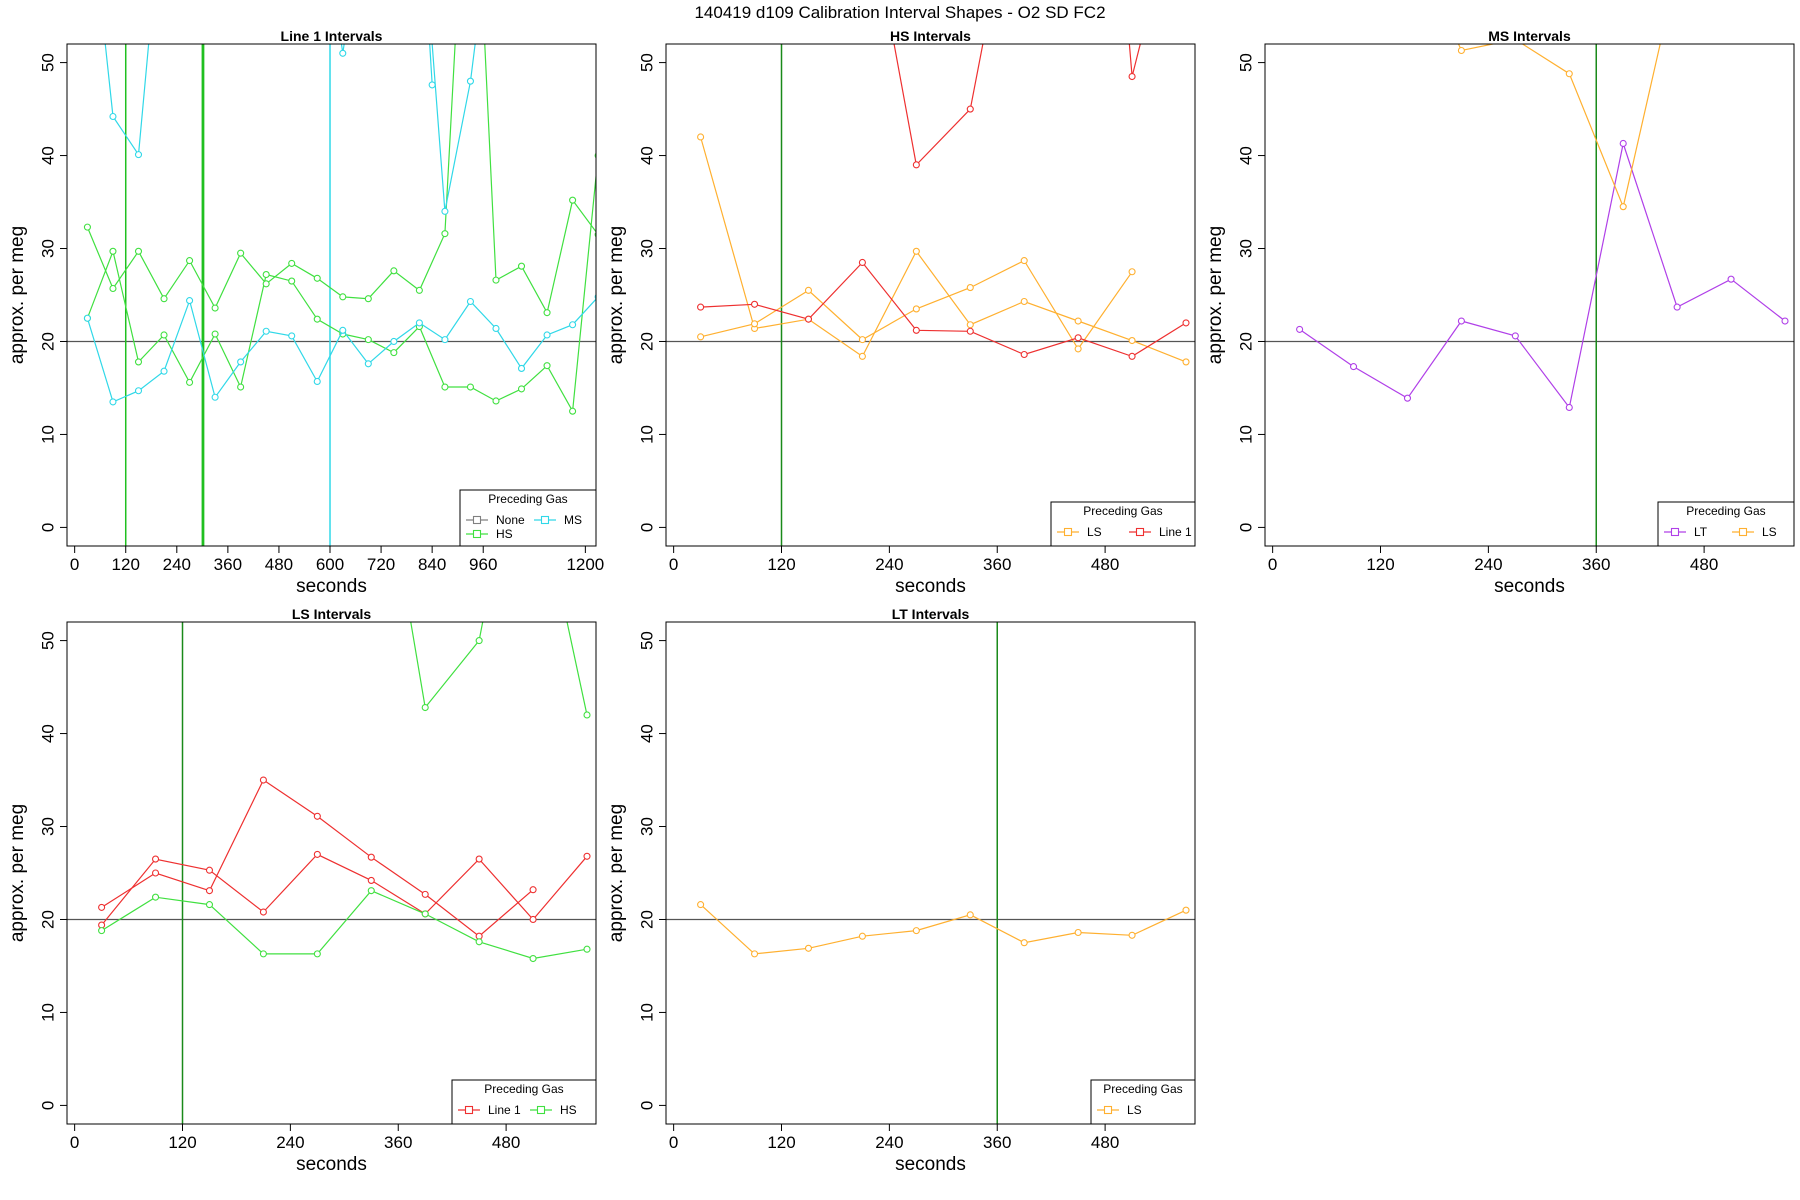 The image size is (1800, 1200). Describe the element at coordinates (930, 36) in the screenshot. I see `panel-title: HS Intervals` at that location.